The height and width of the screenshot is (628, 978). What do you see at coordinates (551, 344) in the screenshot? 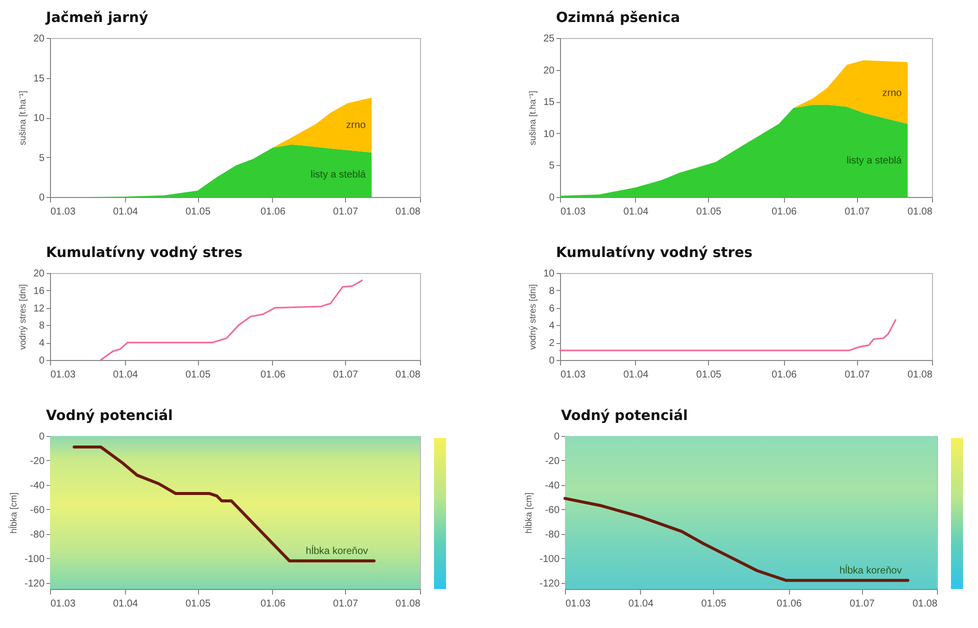
I see `y-tick-label: 2` at bounding box center [551, 344].